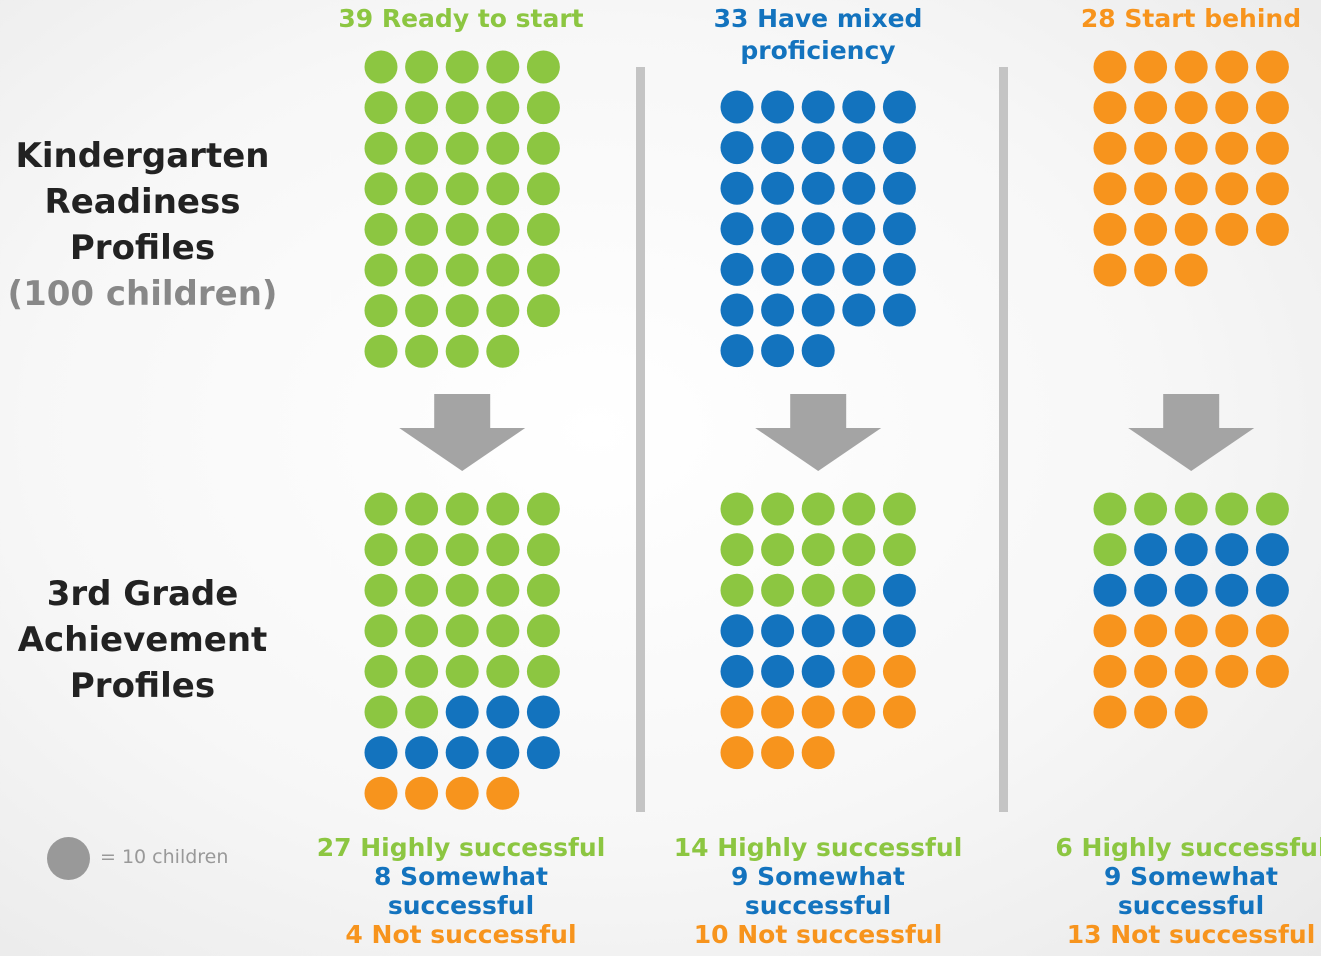 The width and height of the screenshot is (1321, 956). What do you see at coordinates (142, 156) in the screenshot?
I see `kindergarten-label-line1: Kindergarten` at bounding box center [142, 156].